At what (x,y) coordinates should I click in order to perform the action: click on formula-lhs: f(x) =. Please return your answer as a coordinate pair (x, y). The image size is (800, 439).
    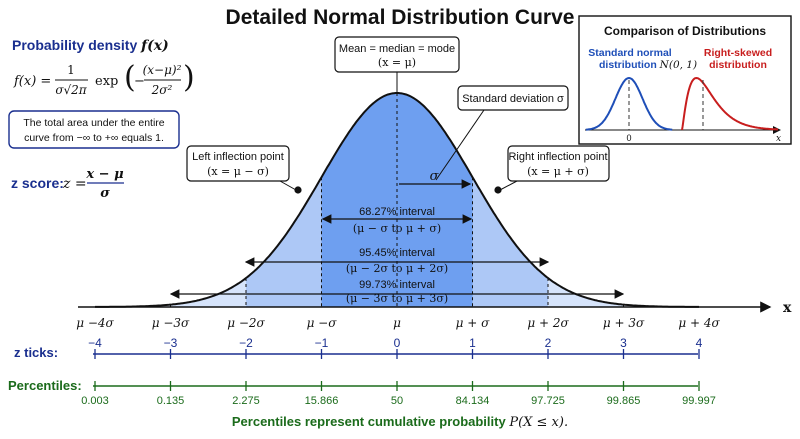
    Looking at the image, I should click on (32, 81).